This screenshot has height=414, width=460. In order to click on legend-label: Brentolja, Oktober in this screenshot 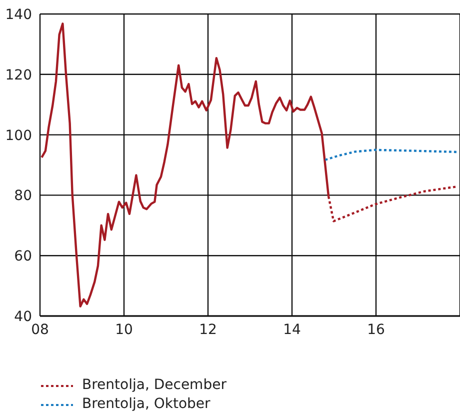, I will do `click(146, 404)`.